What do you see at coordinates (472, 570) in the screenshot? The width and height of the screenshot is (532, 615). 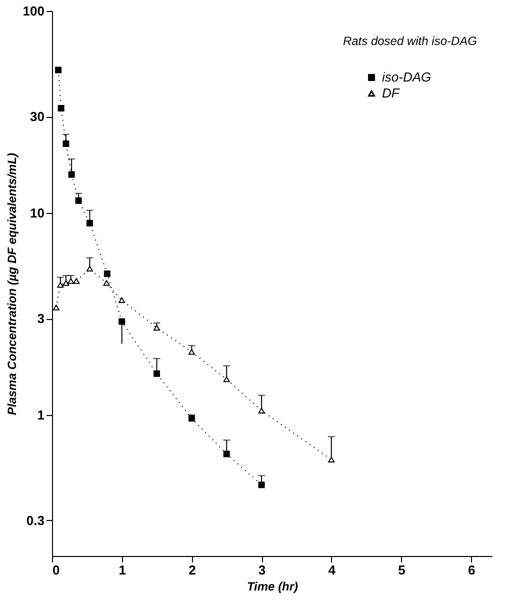 I see `x-tick-label: 6` at bounding box center [472, 570].